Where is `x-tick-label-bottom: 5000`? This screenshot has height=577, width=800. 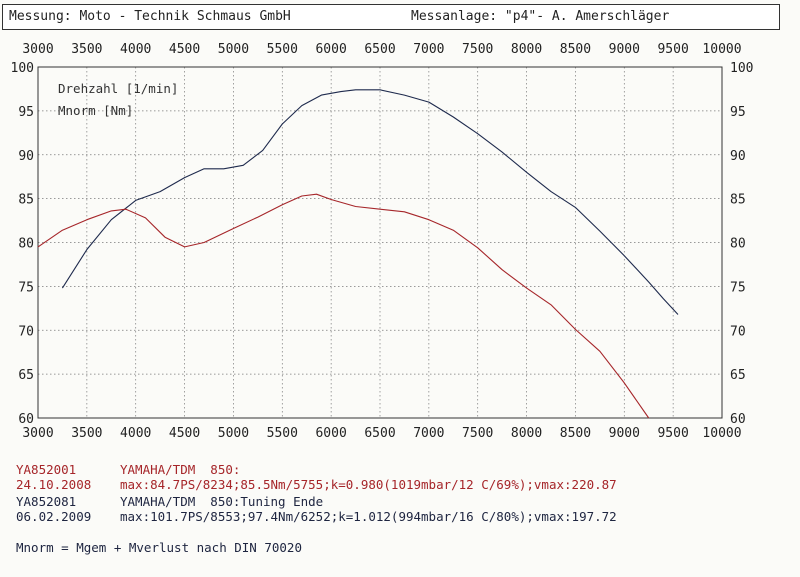
x-tick-label-bottom: 5000 is located at coordinates (233, 433).